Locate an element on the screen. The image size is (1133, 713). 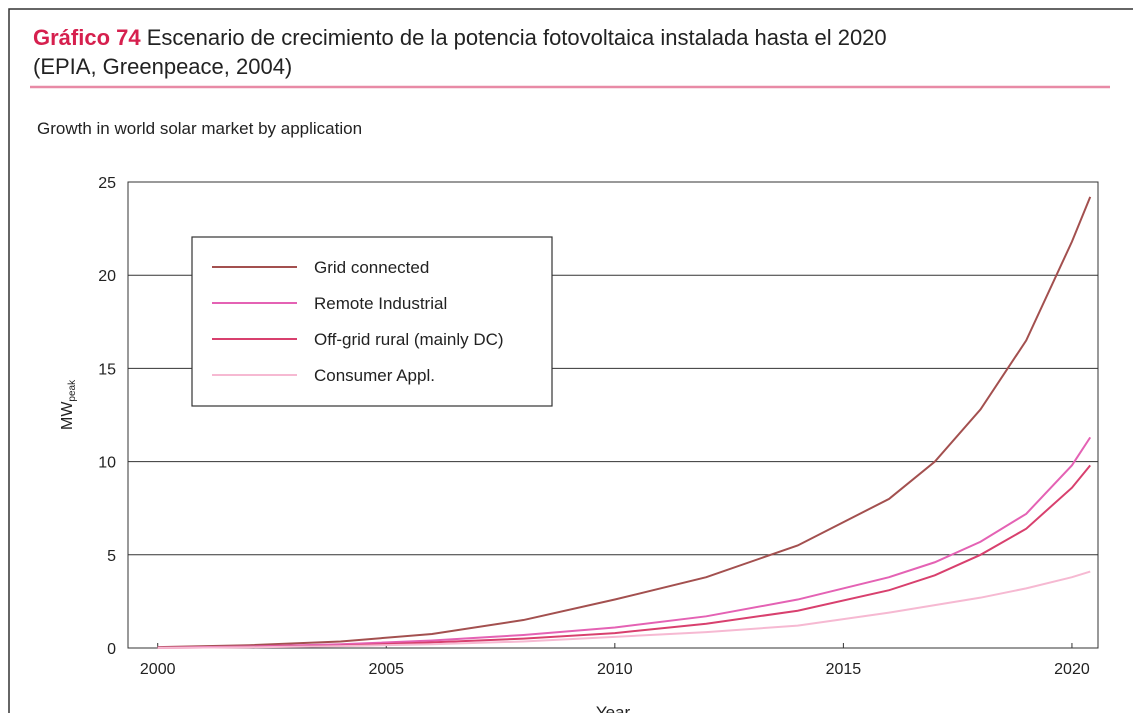
y-label-sub: peak is located at coordinates (72, 390).